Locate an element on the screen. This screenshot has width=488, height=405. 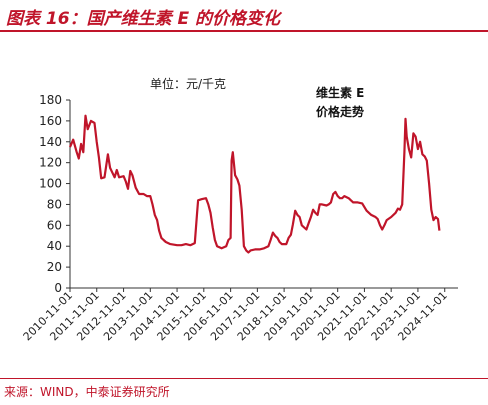
y-tick-label: 120 is located at coordinates (50, 163).